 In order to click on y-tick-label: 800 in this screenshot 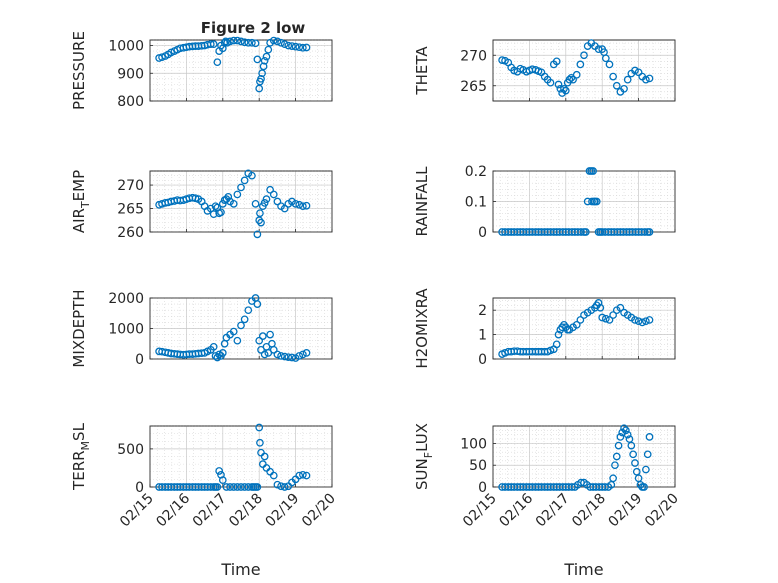, I will do `click(130, 102)`.